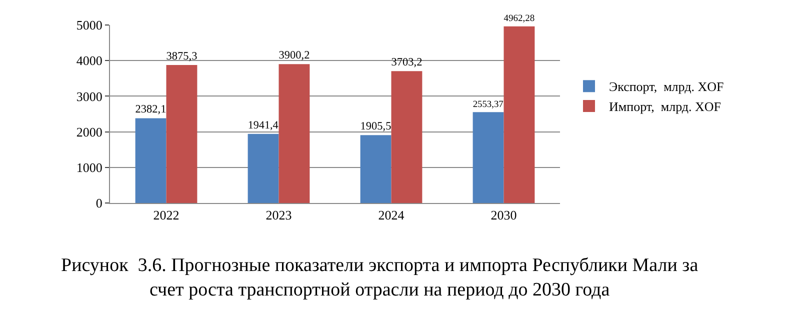  What do you see at coordinates (376, 126) in the screenshot?
I see `data-label: 1905,5` at bounding box center [376, 126].